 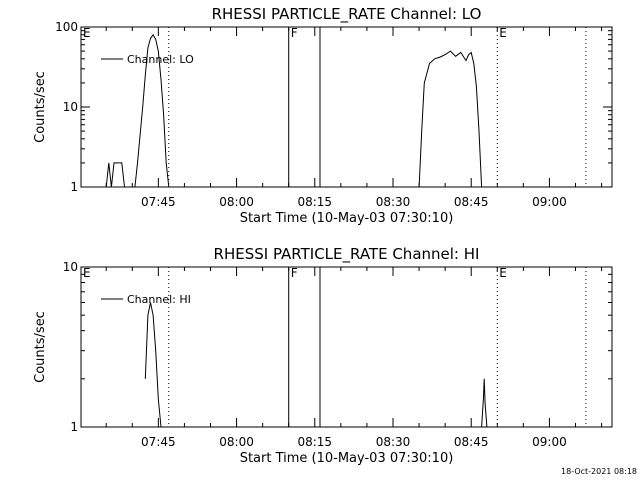 I want to click on footer-timestamp: 18-Oct-2021 08:18, so click(x=599, y=471).